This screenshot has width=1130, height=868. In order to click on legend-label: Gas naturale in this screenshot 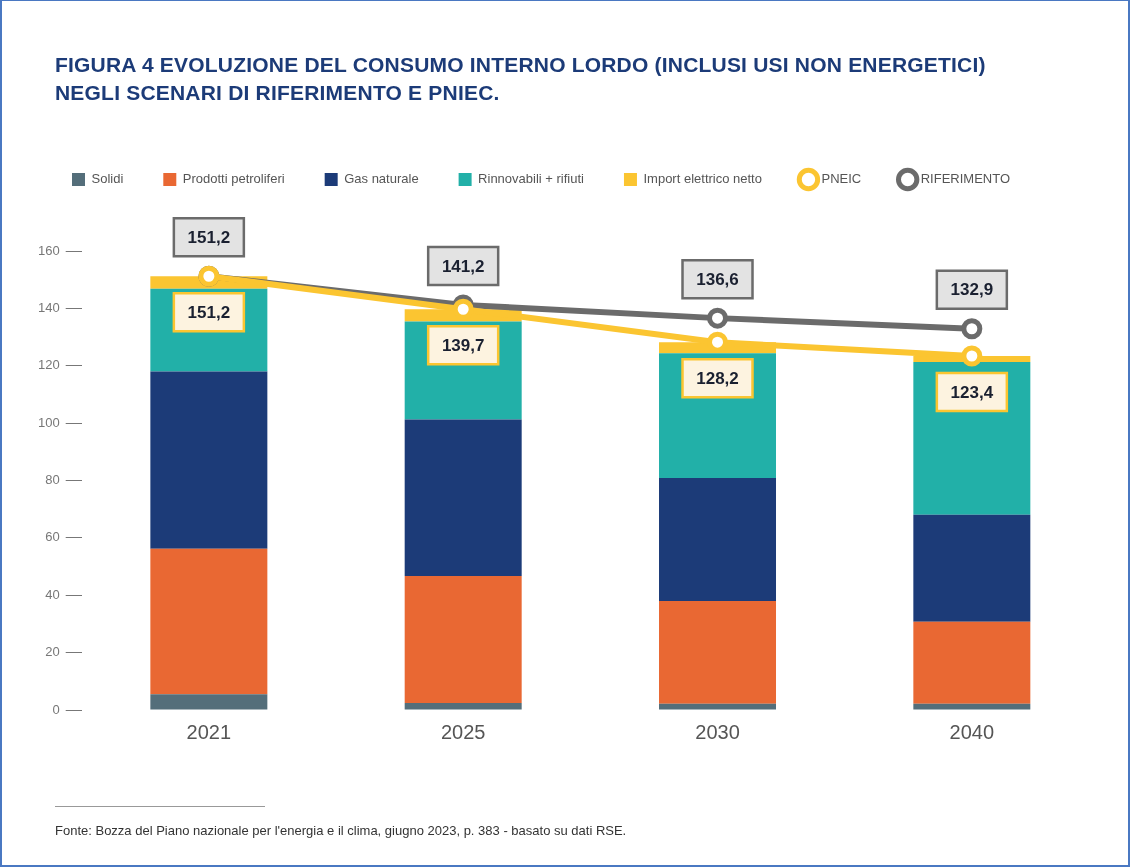, I will do `click(381, 179)`.